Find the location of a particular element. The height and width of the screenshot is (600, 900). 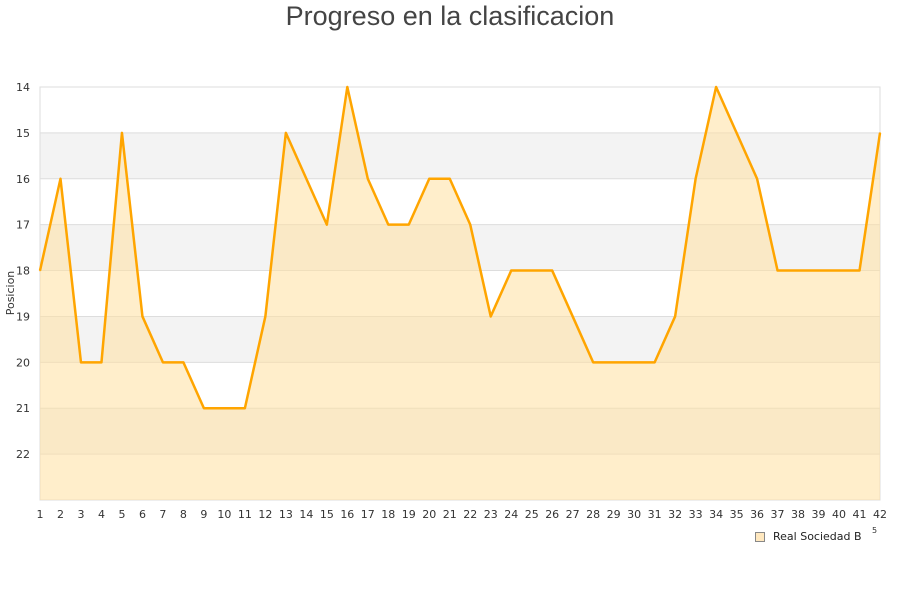

x-tick-label: 34 is located at coordinates (716, 514).